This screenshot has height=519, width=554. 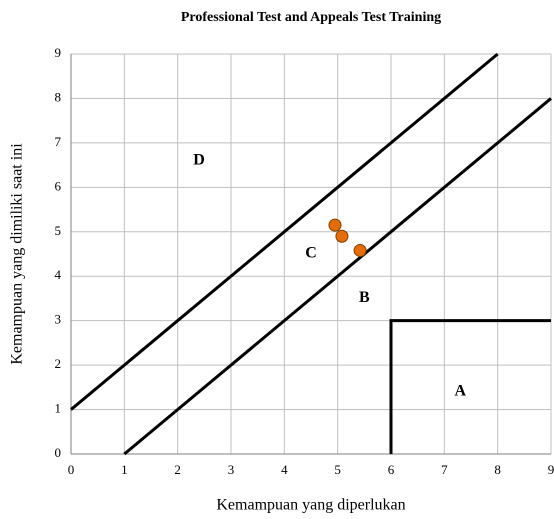 What do you see at coordinates (58, 141) in the screenshot?
I see `y-tick-label: 7` at bounding box center [58, 141].